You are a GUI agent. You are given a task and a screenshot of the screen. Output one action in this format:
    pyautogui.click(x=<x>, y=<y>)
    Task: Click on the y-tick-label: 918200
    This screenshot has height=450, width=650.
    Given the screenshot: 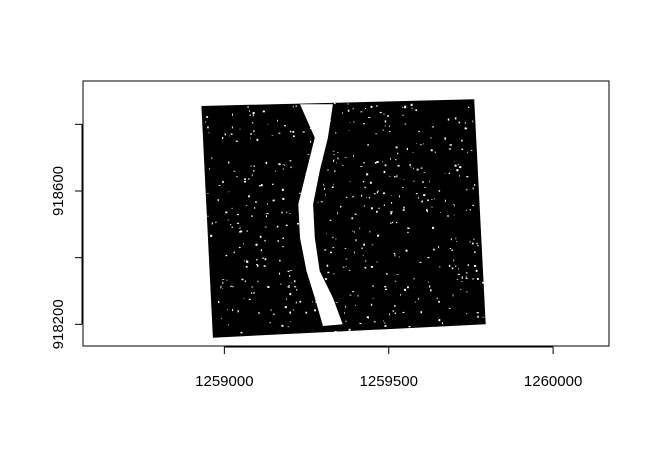 What is the action you would take?
    pyautogui.click(x=58, y=324)
    